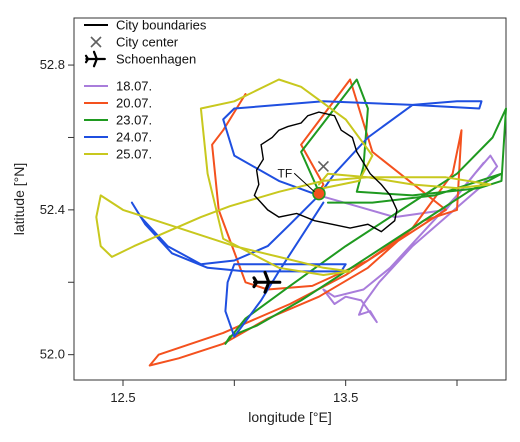 The image size is (520, 442). What do you see at coordinates (134, 103) in the screenshot?
I see `legend-label: 20.07.` at bounding box center [134, 103].